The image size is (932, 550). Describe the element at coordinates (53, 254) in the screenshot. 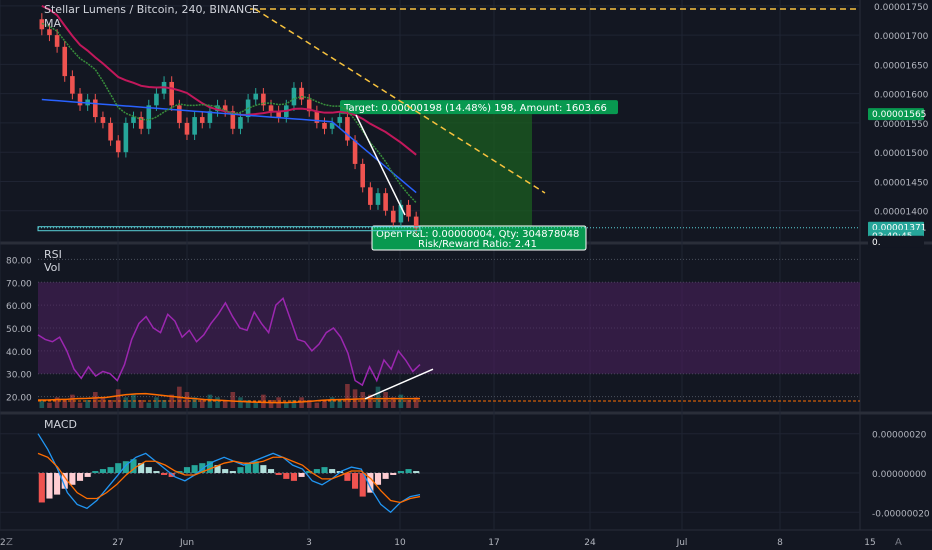

I see `rsi-indicator-label: RSI` at that location.